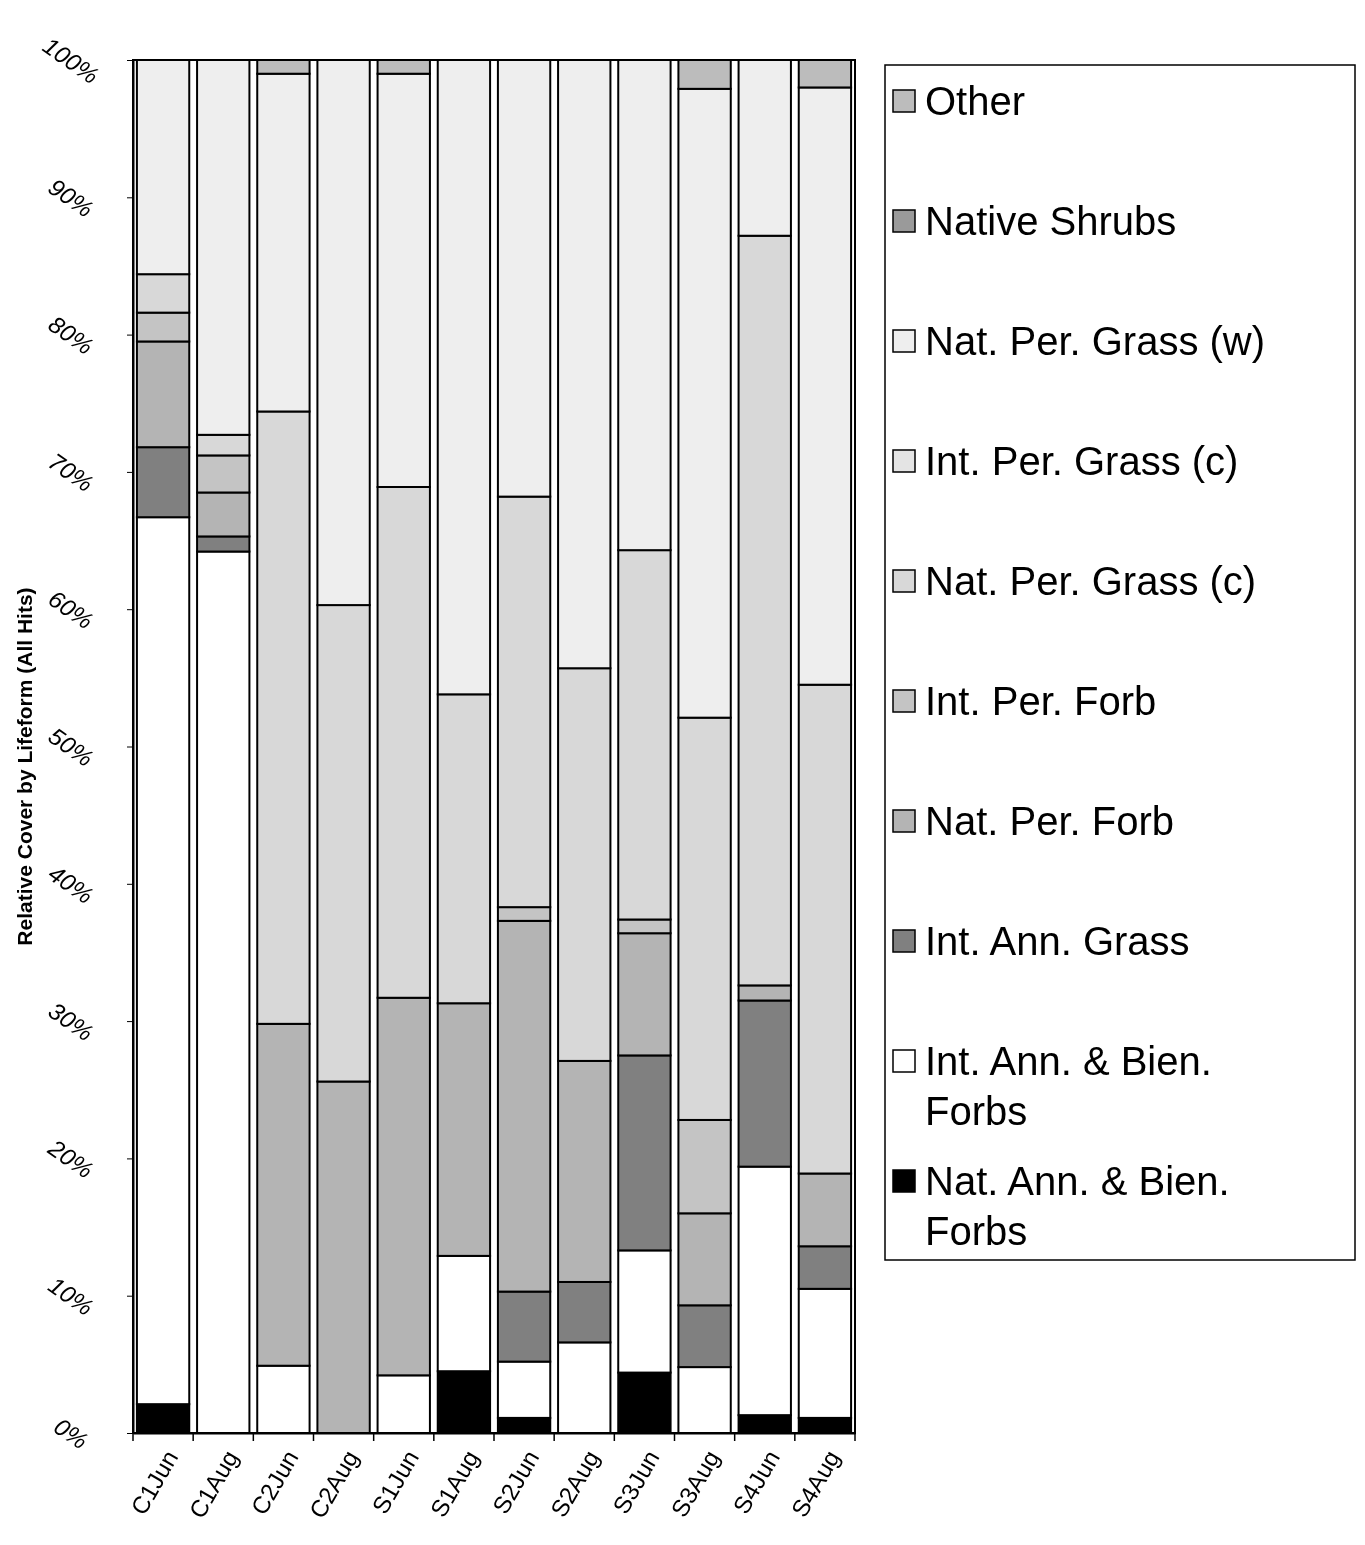 This screenshot has width=1365, height=1545. What do you see at coordinates (71, 884) in the screenshot?
I see `y-tick-label: 40%` at bounding box center [71, 884].